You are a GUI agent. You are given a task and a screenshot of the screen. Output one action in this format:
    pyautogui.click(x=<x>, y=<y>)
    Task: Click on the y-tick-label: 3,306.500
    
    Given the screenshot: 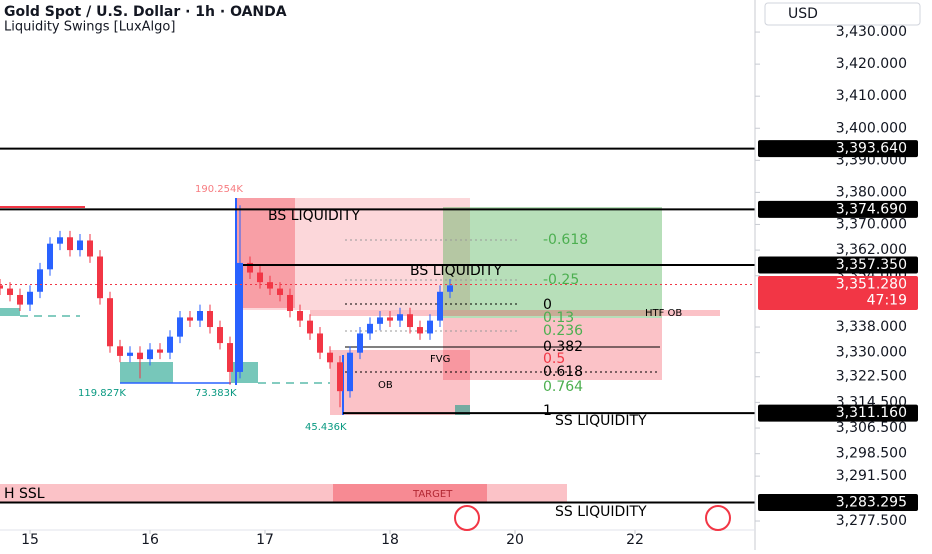 What is the action you would take?
    pyautogui.click(x=871, y=428)
    